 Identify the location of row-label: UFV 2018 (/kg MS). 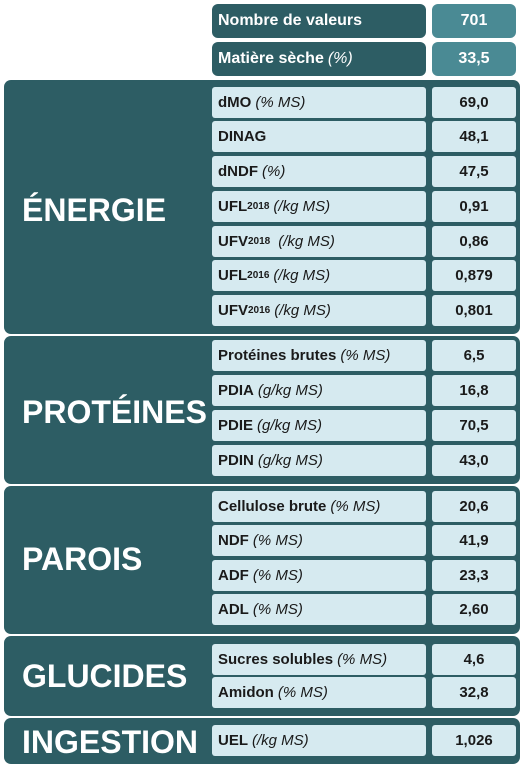
(319, 241).